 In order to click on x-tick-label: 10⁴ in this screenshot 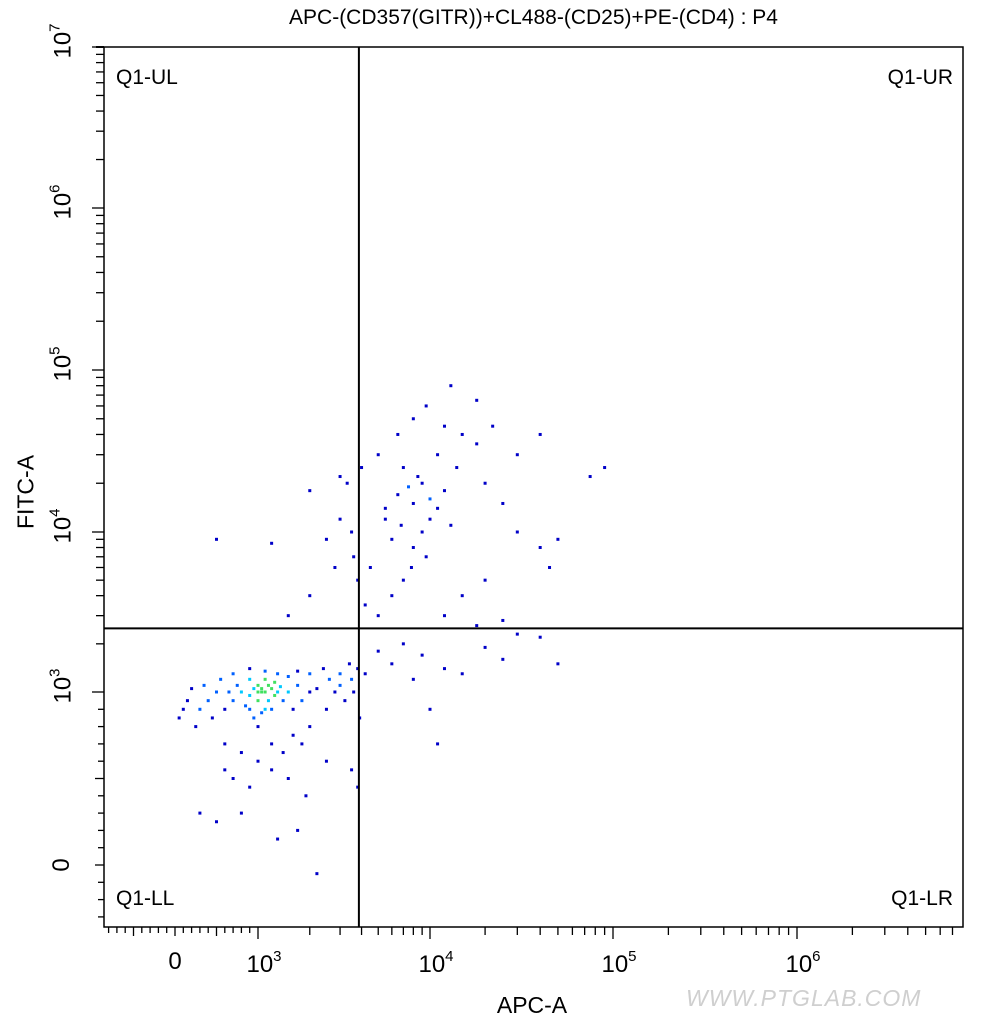, I will do `click(435, 963)`.